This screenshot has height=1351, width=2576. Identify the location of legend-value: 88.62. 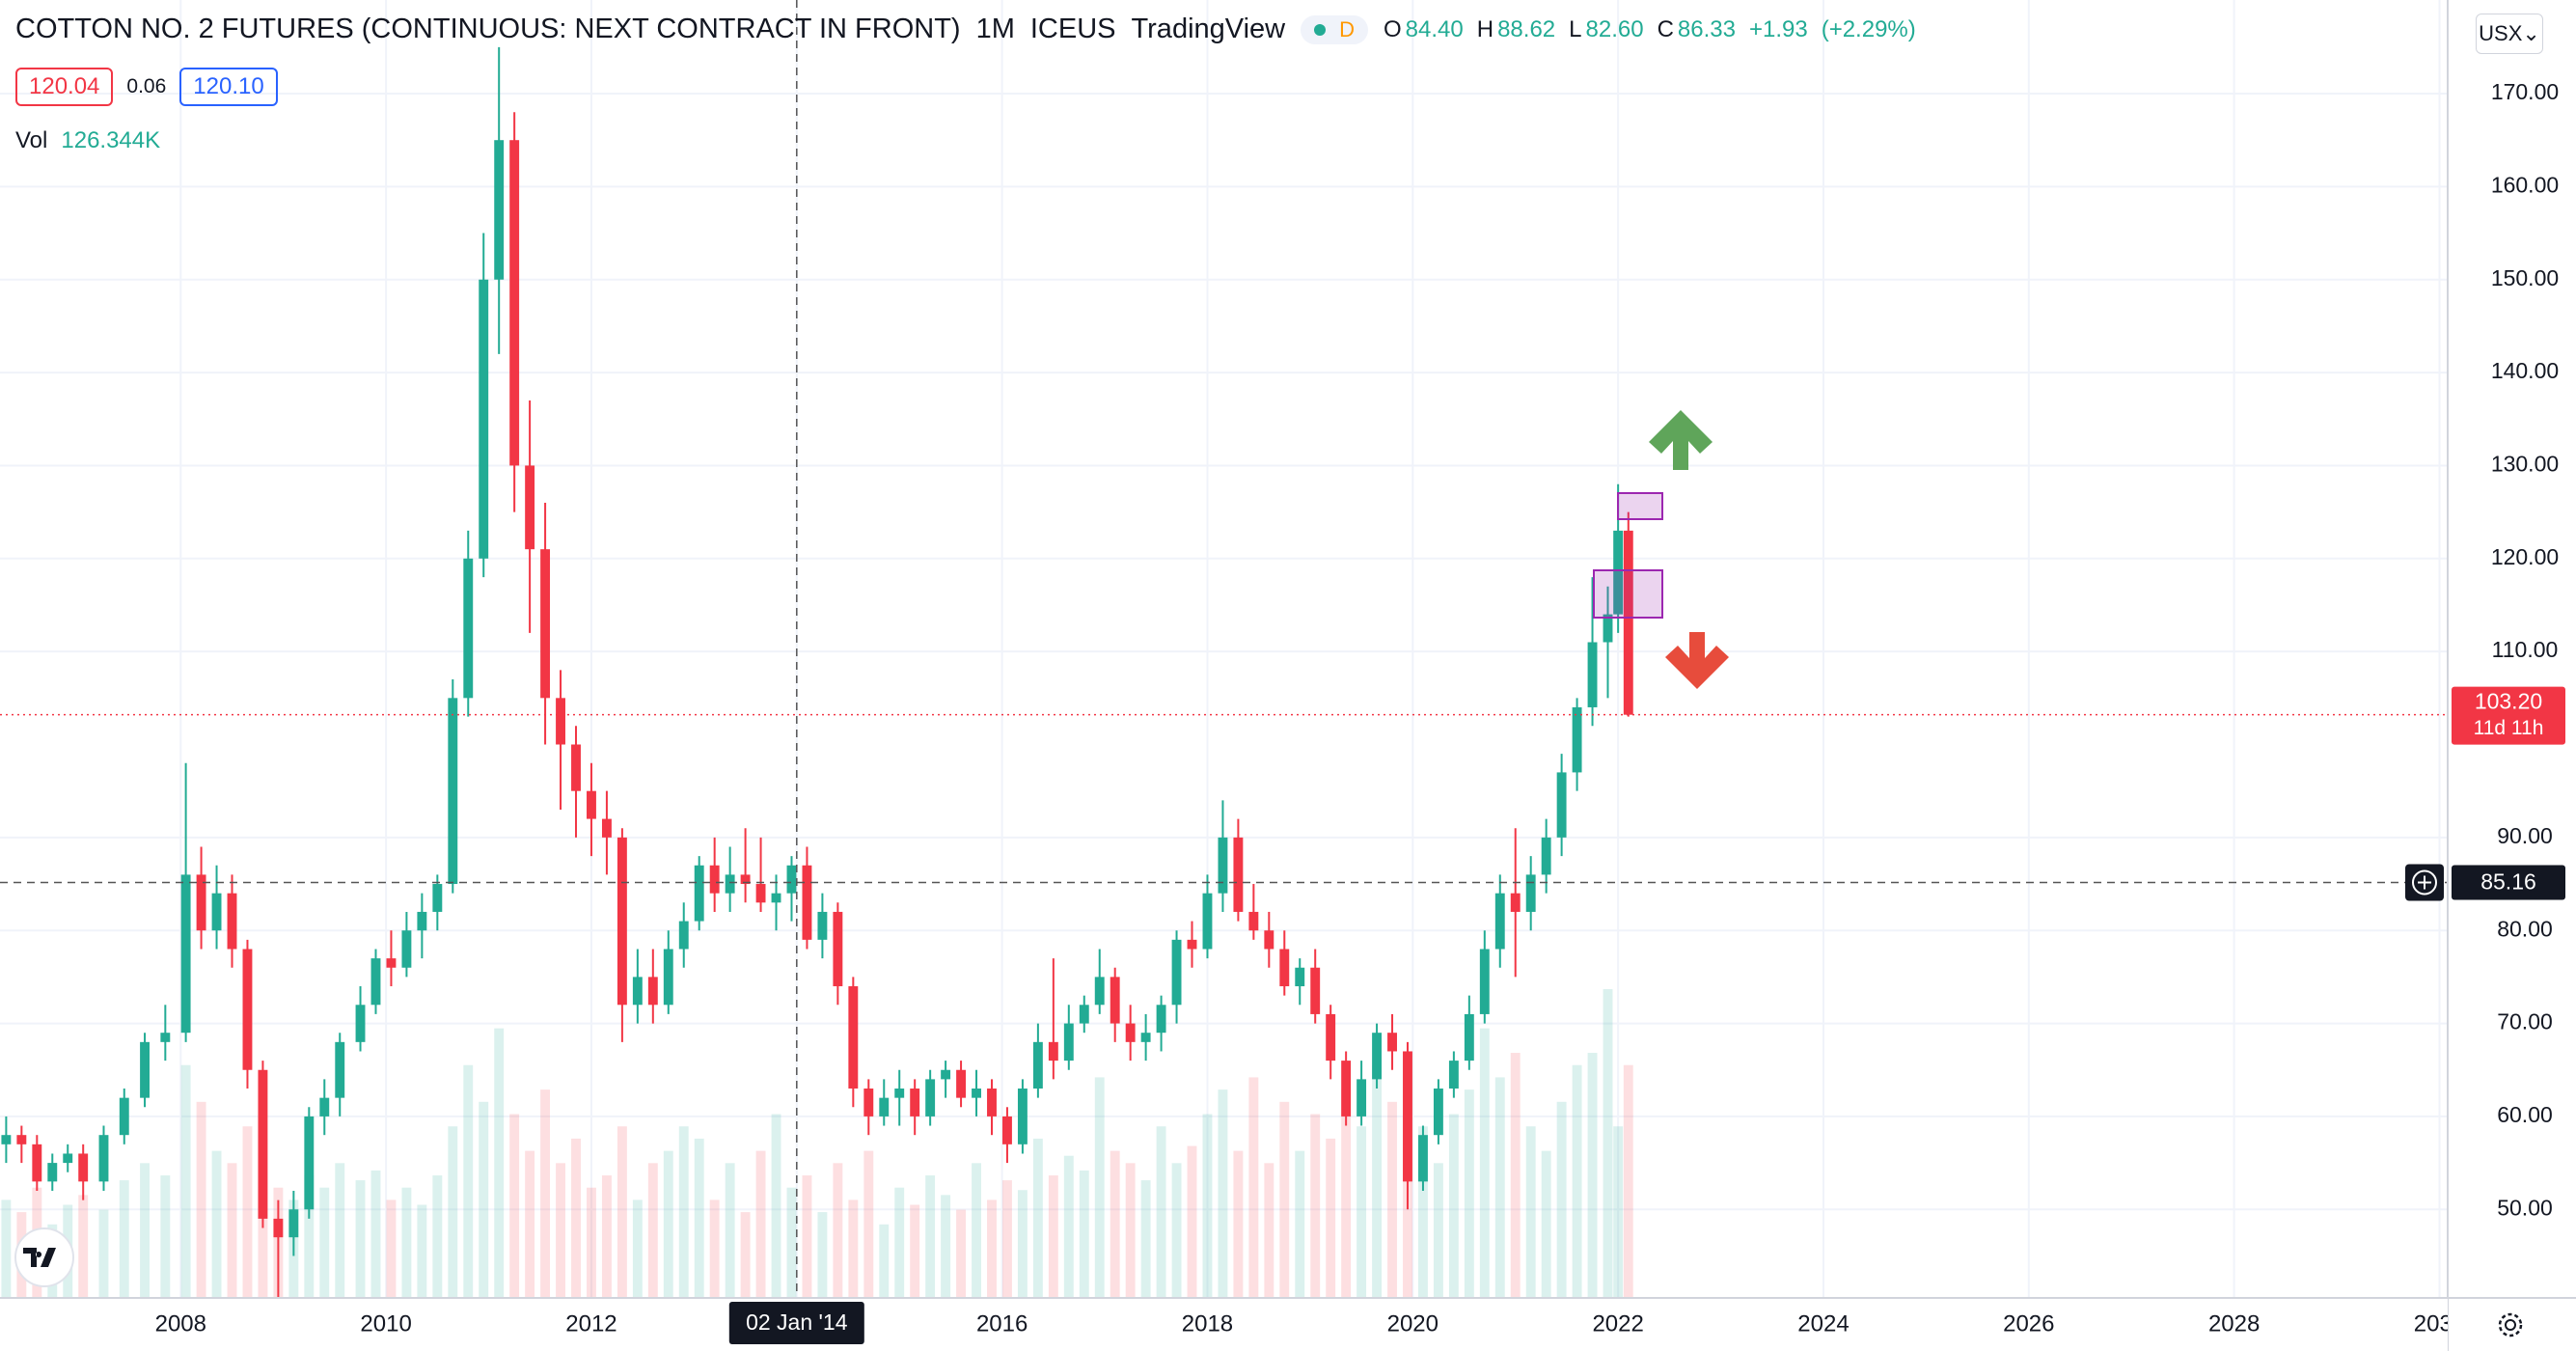
(1527, 28).